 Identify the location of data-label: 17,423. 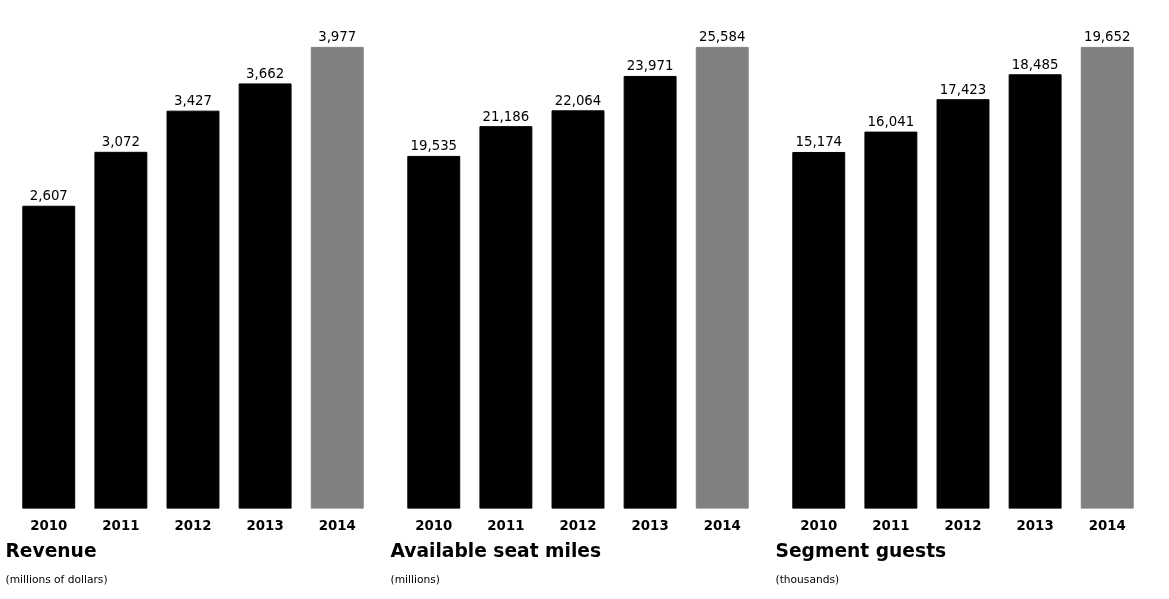
(963, 89).